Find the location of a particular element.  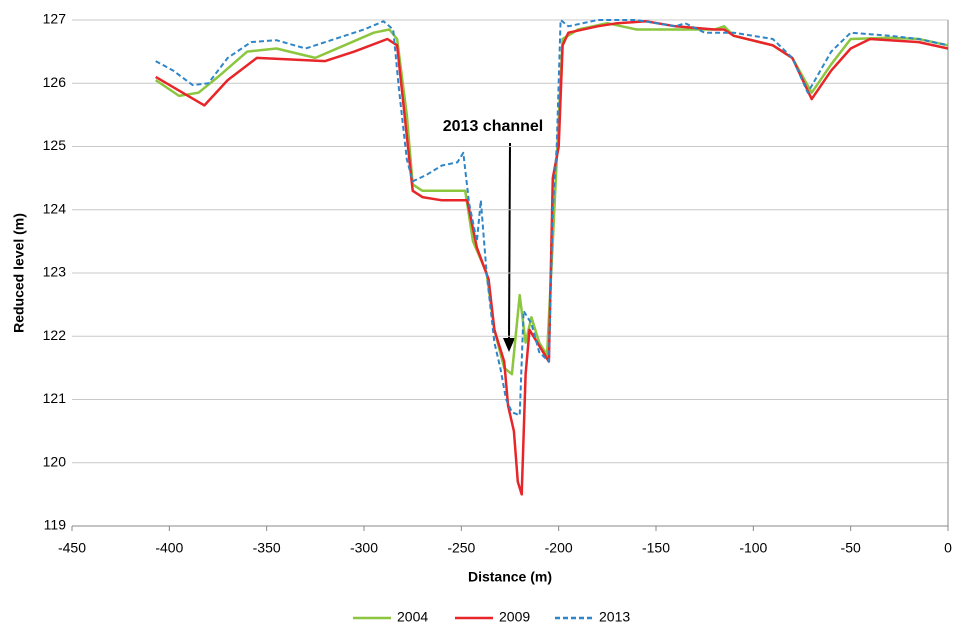

y-tick-label: 119 is located at coordinates (55, 525).